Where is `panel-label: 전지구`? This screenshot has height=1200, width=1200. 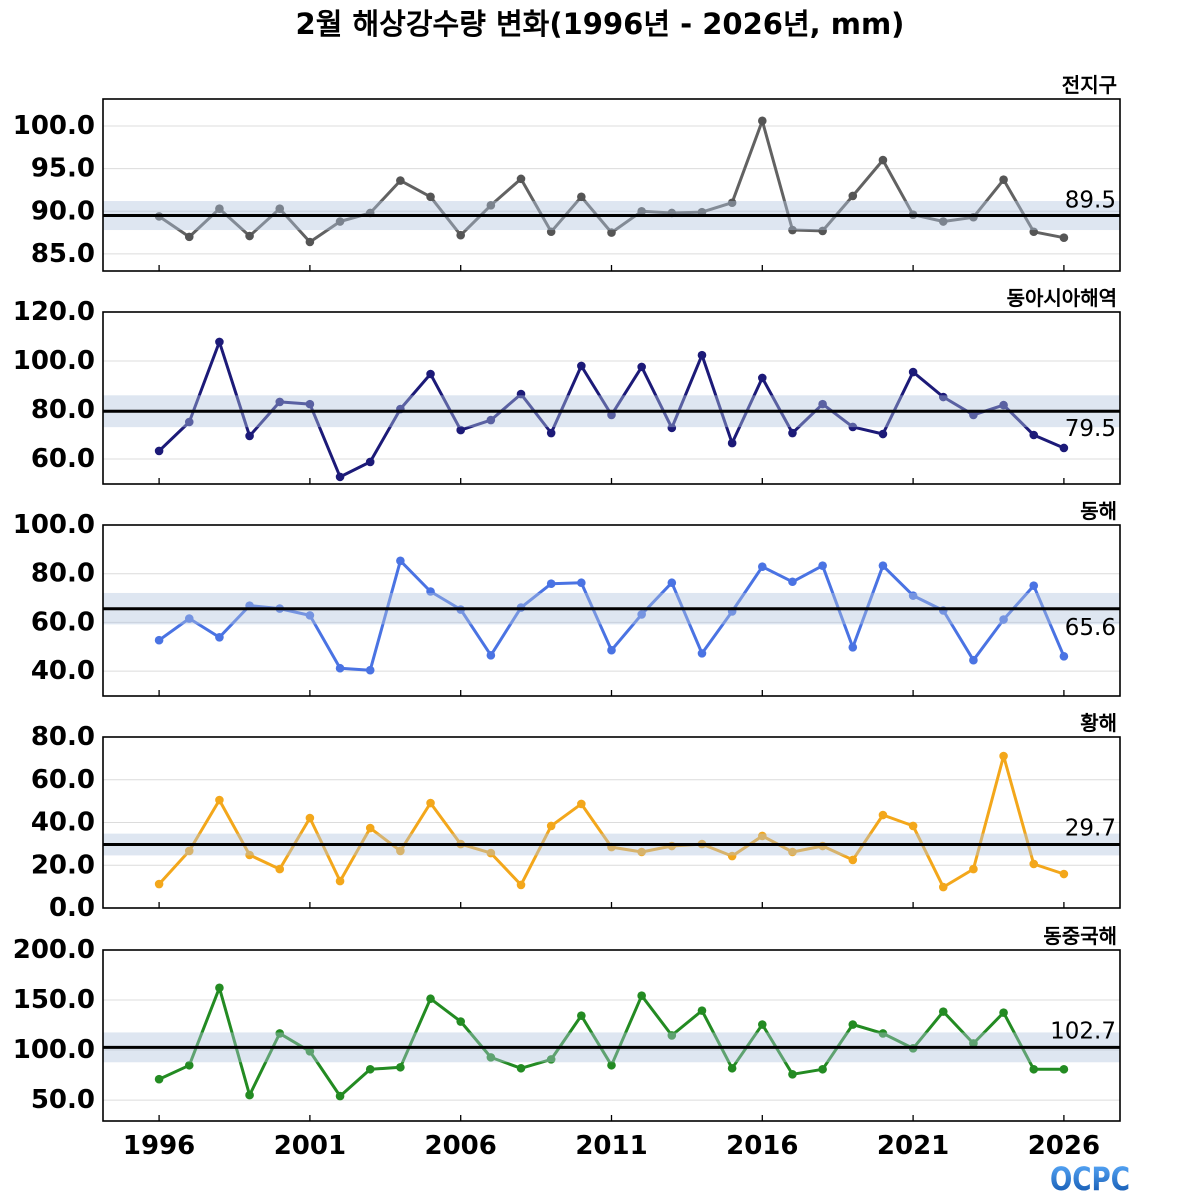 panel-label: 전지구 is located at coordinates (1089, 85).